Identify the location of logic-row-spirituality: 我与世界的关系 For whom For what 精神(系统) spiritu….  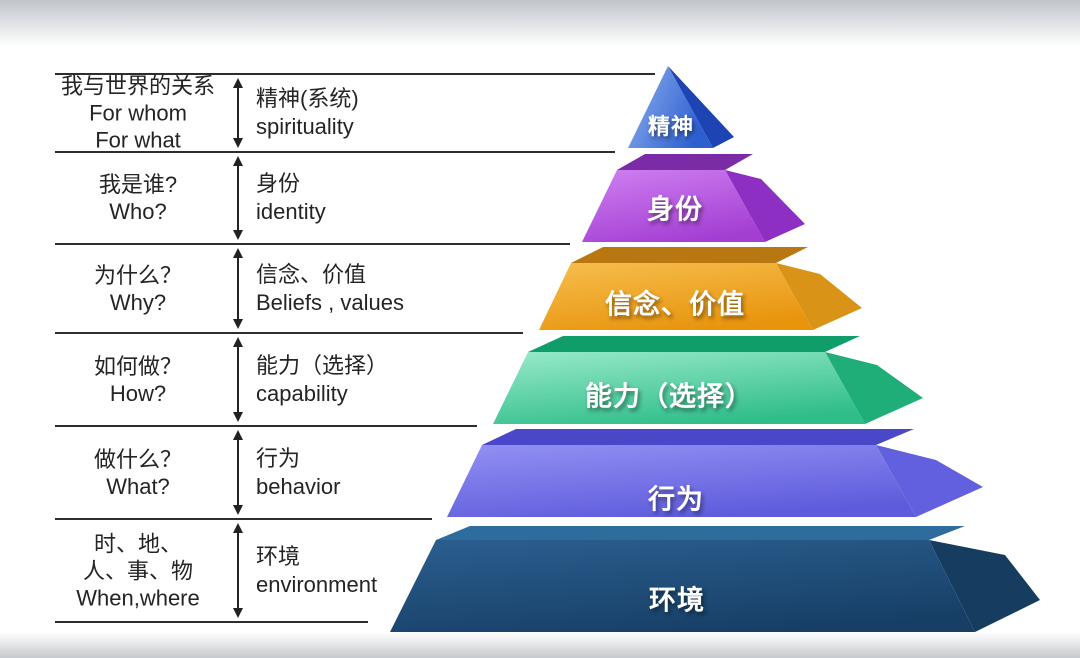
(220, 113).